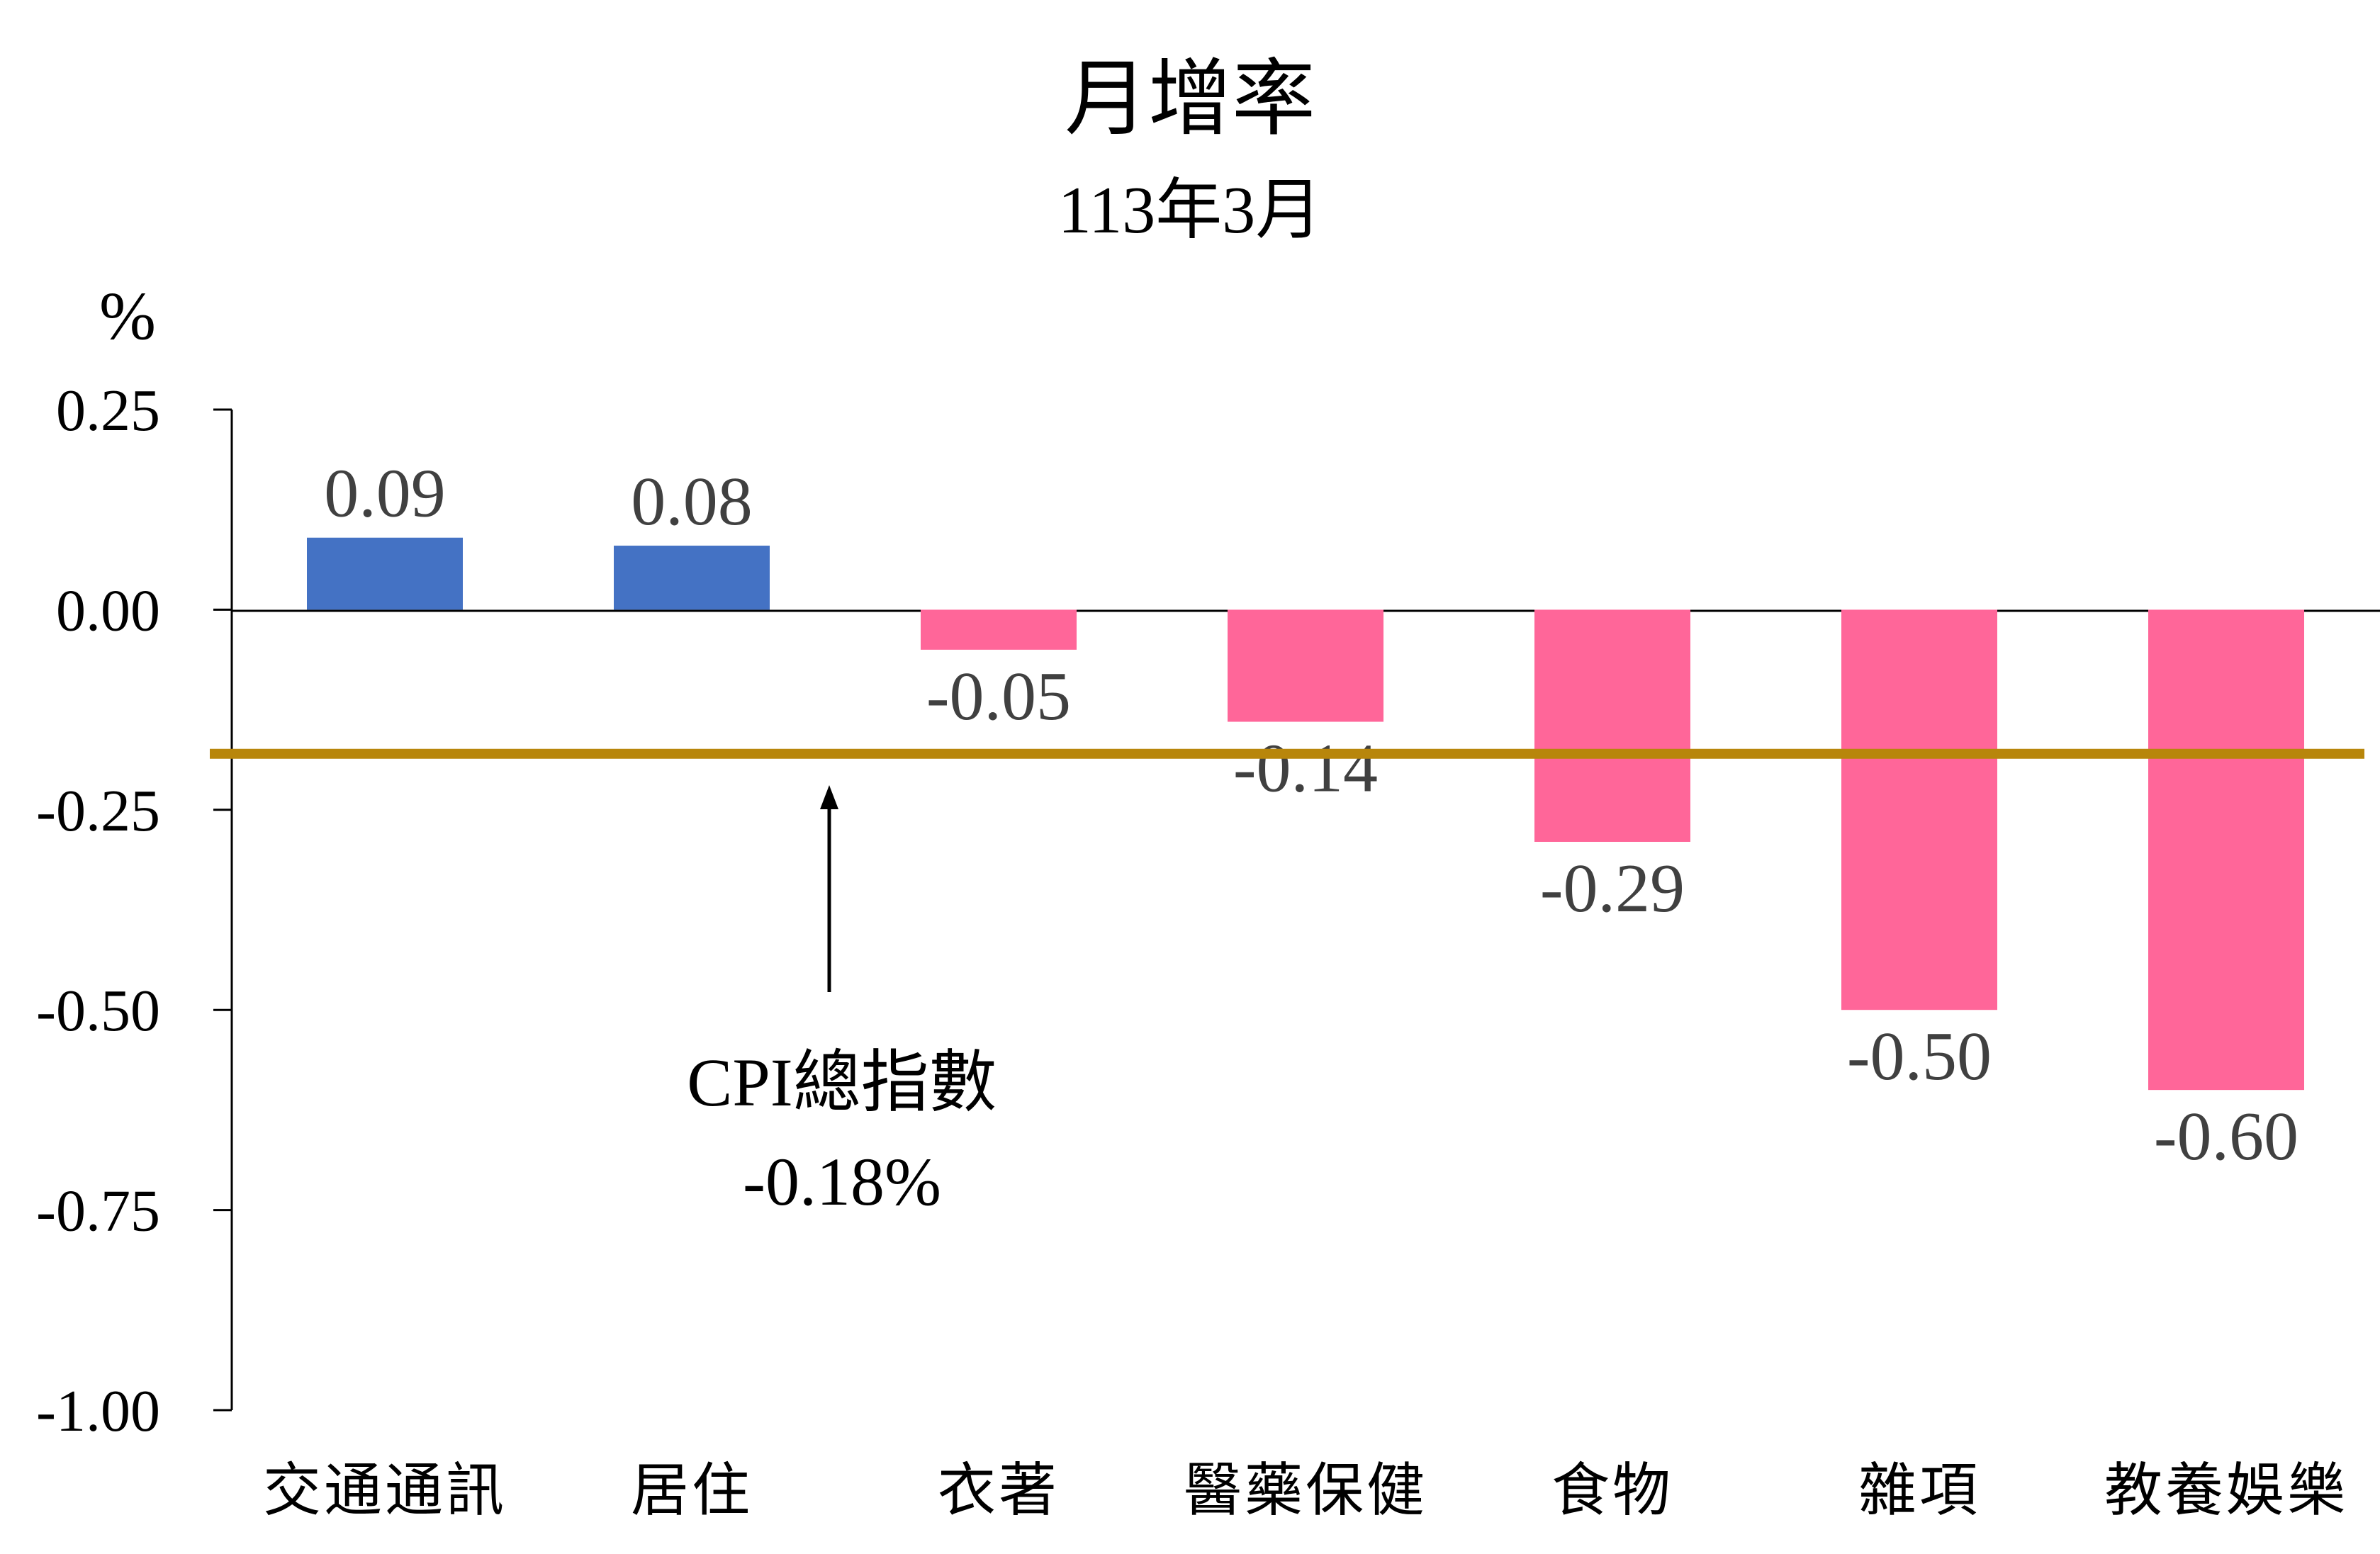 The width and height of the screenshot is (2380, 1554). I want to click on data-label-4: -0.14, so click(1305, 769).